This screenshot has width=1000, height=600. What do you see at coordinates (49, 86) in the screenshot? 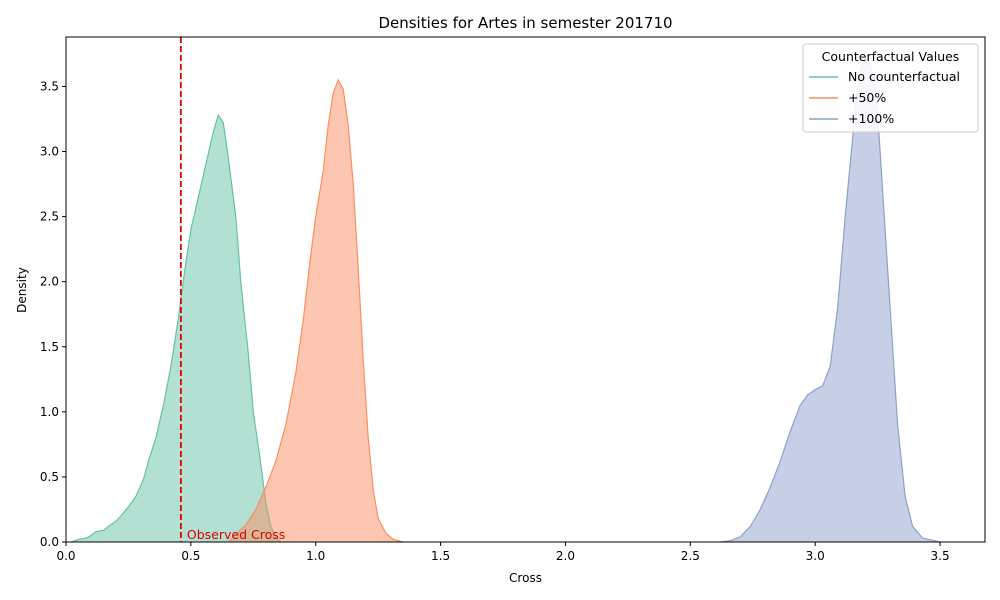
I see `y-tick-label: 3.5` at bounding box center [49, 86].